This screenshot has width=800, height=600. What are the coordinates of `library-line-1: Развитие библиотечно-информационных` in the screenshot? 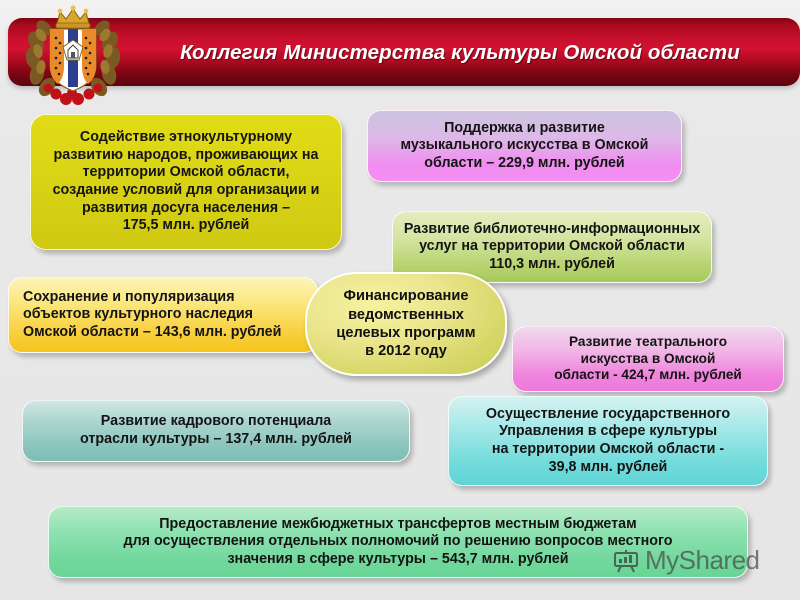 It's located at (552, 228).